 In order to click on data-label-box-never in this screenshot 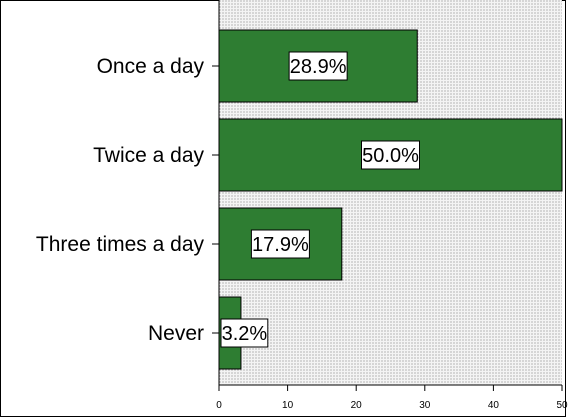, I will do `click(244, 333)`.